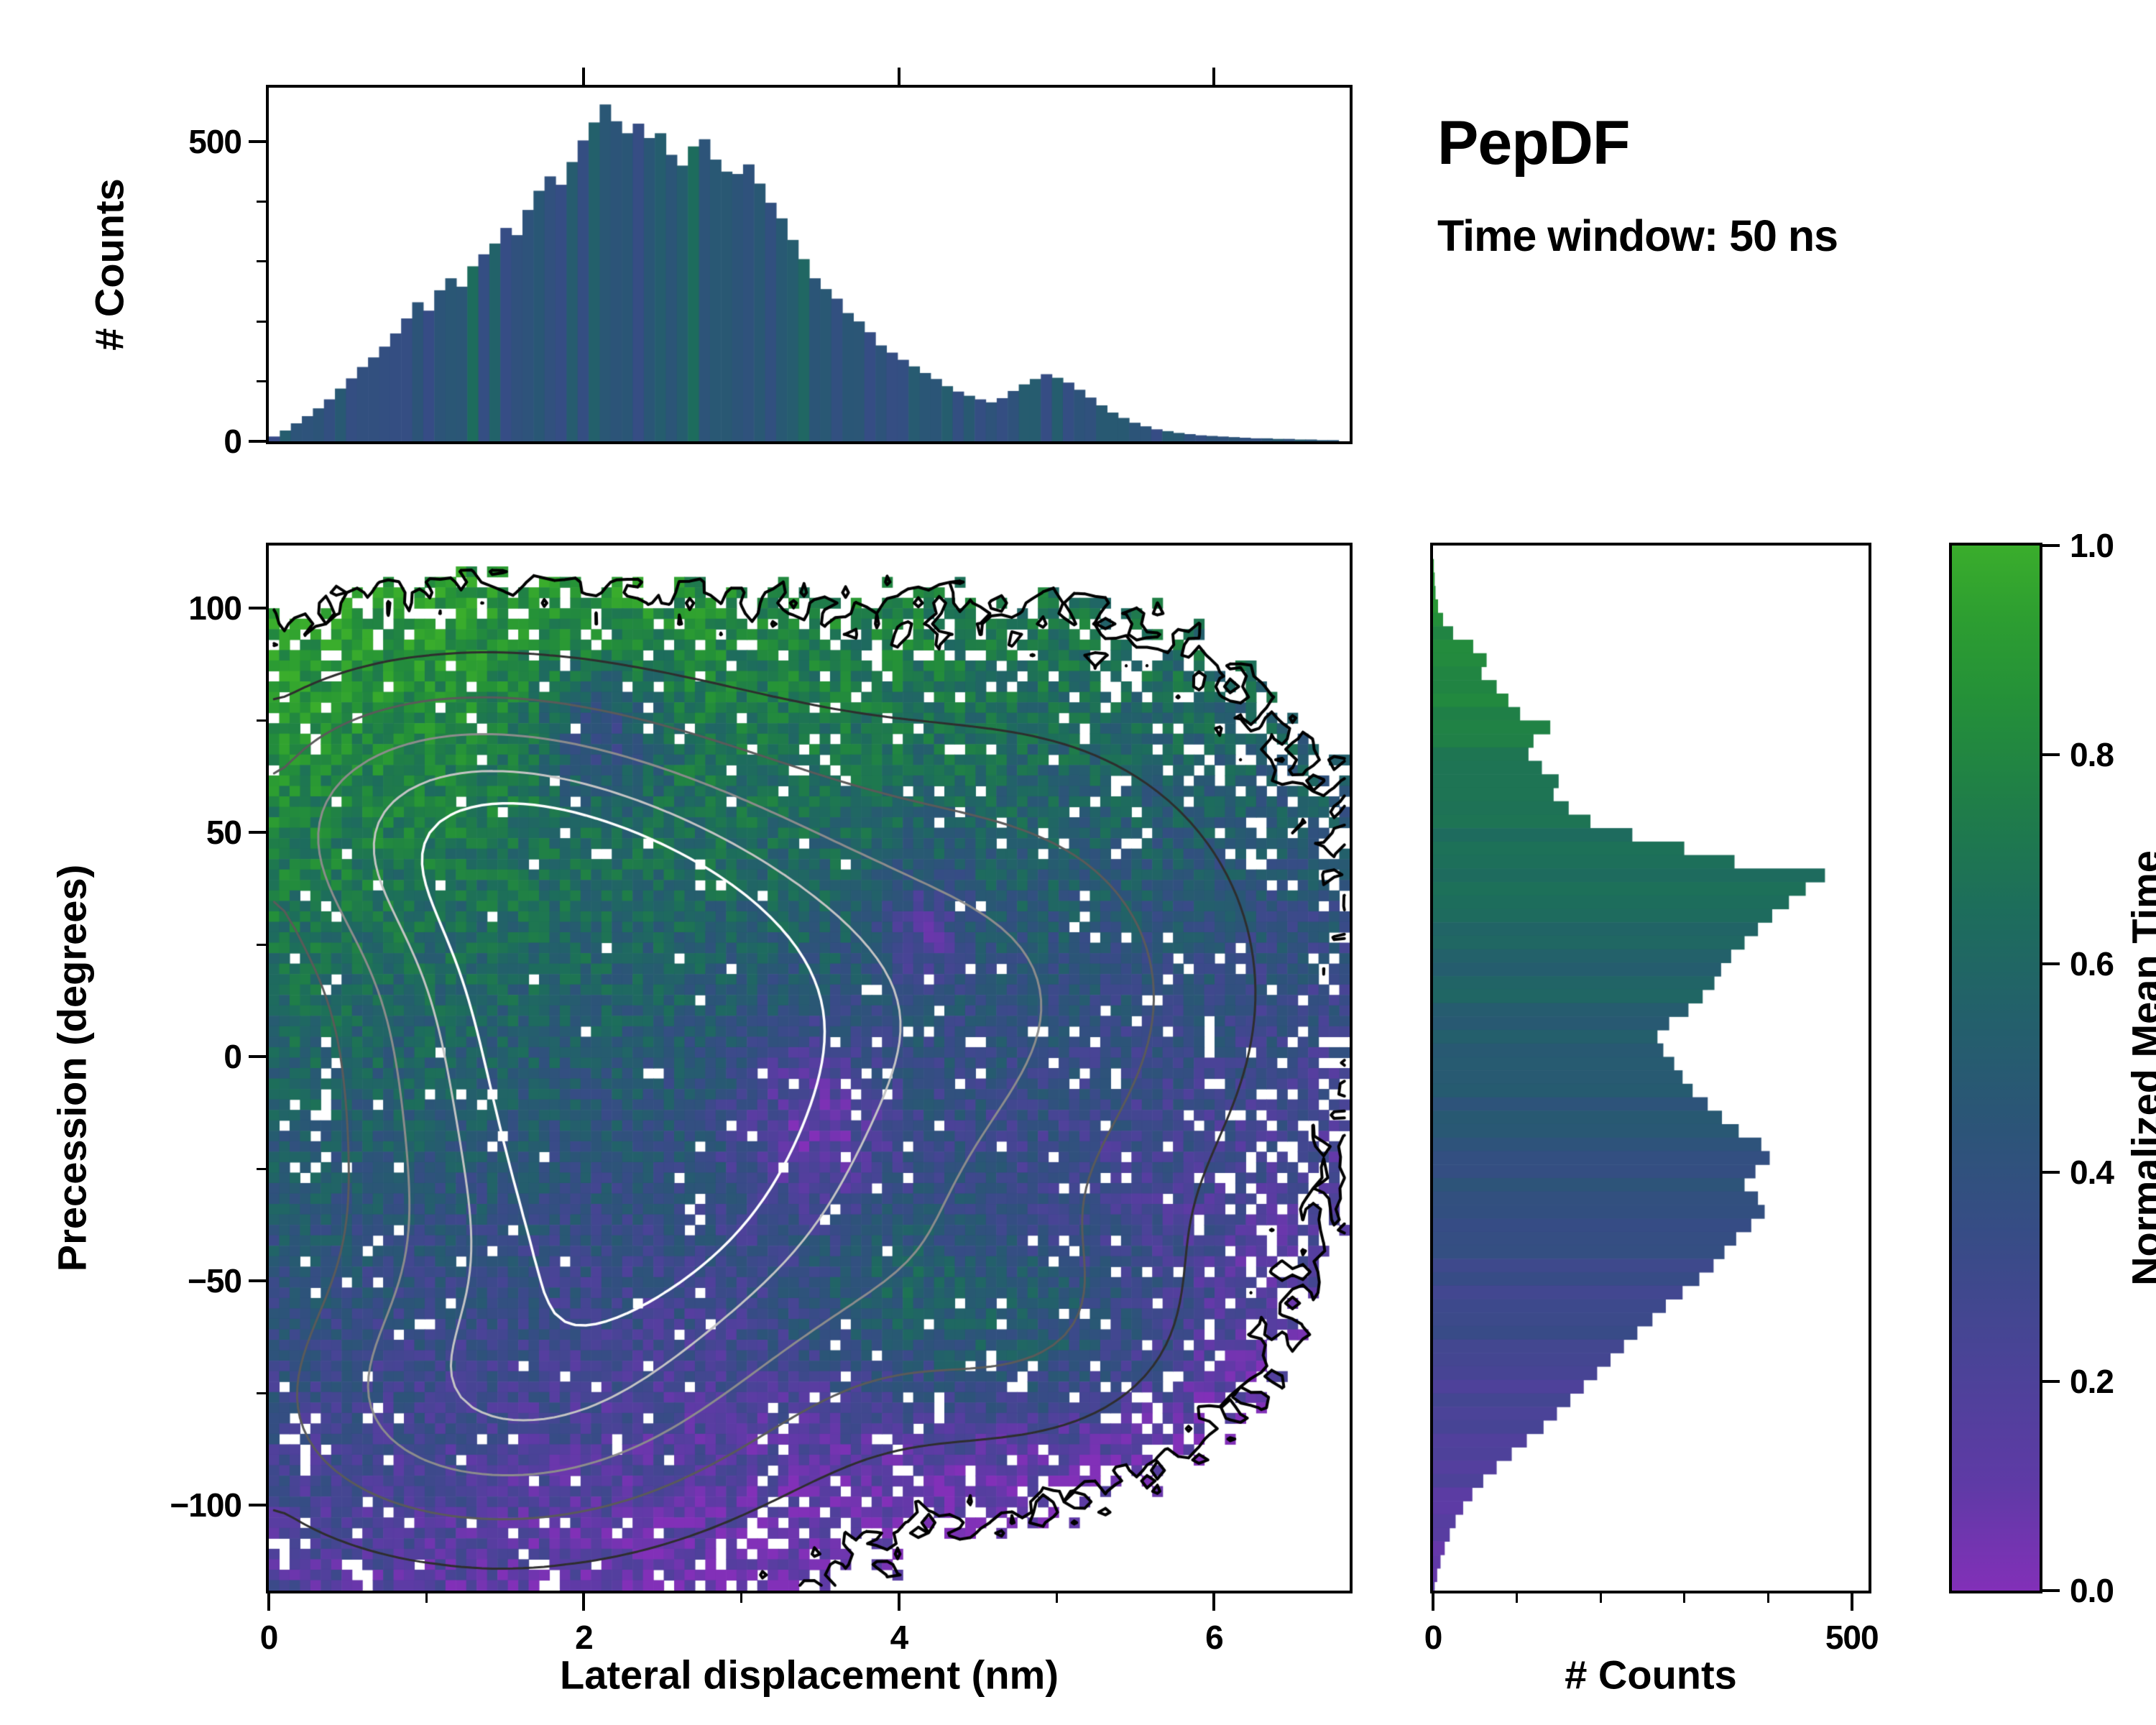 The width and height of the screenshot is (2156, 1725). Describe the element at coordinates (1638, 235) in the screenshot. I see `time-window-label: Time window: 50 ns` at that location.